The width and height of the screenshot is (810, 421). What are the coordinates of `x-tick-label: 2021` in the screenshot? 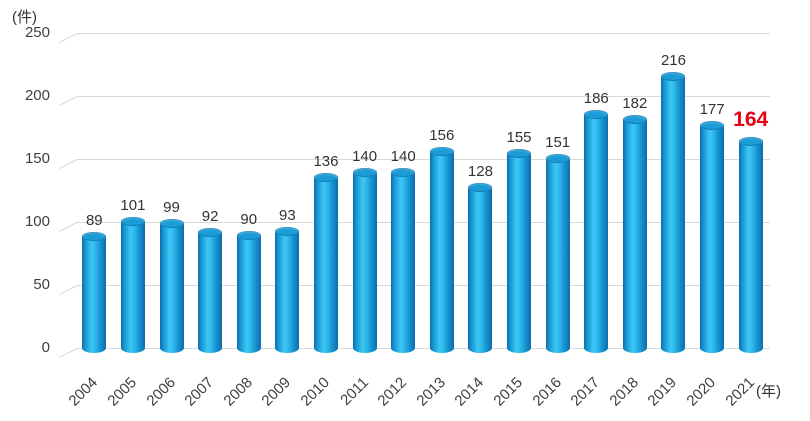 It's located at (740, 392).